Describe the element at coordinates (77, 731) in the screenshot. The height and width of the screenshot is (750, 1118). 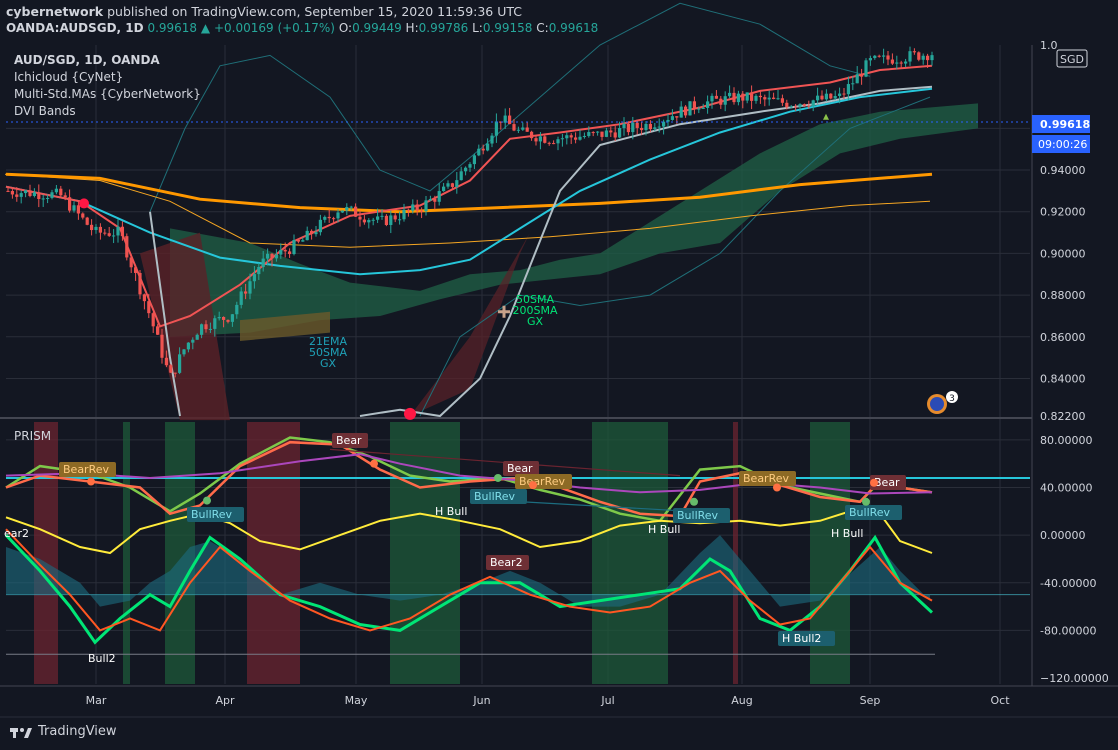
I see `footer-brand: TradingView` at that location.